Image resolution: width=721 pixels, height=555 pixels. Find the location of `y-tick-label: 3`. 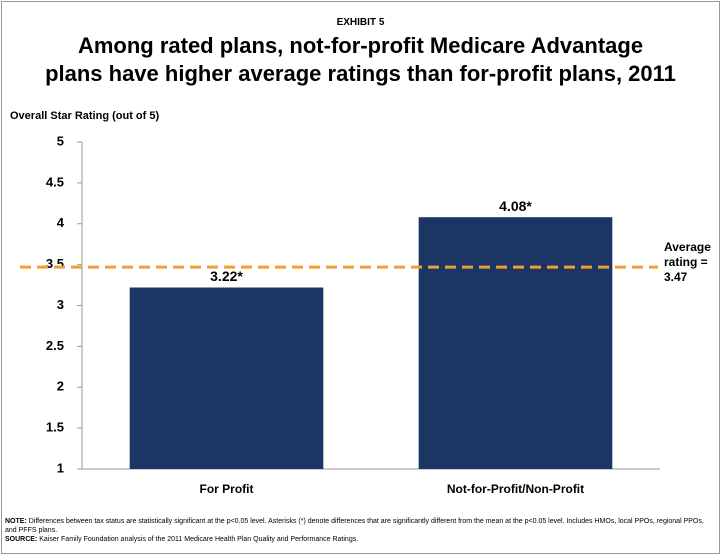

y-tick-label: 3 is located at coordinates (60, 304).